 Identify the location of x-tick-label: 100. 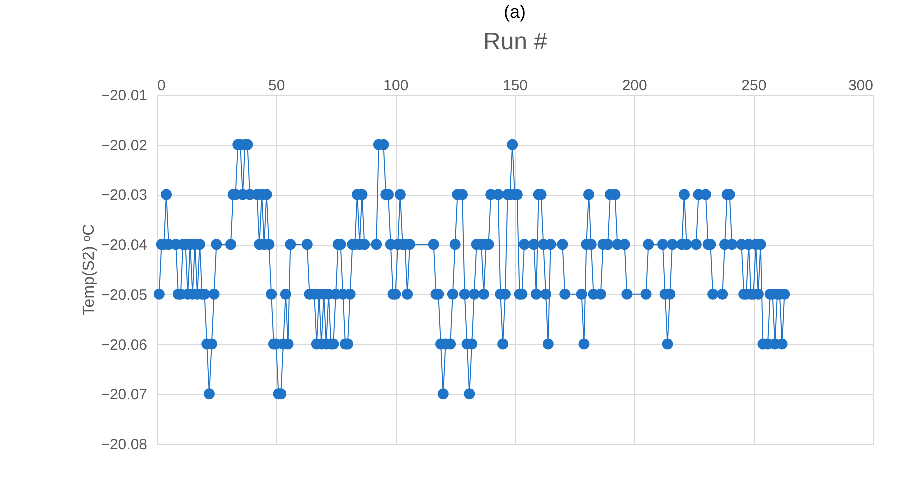
(396, 86).